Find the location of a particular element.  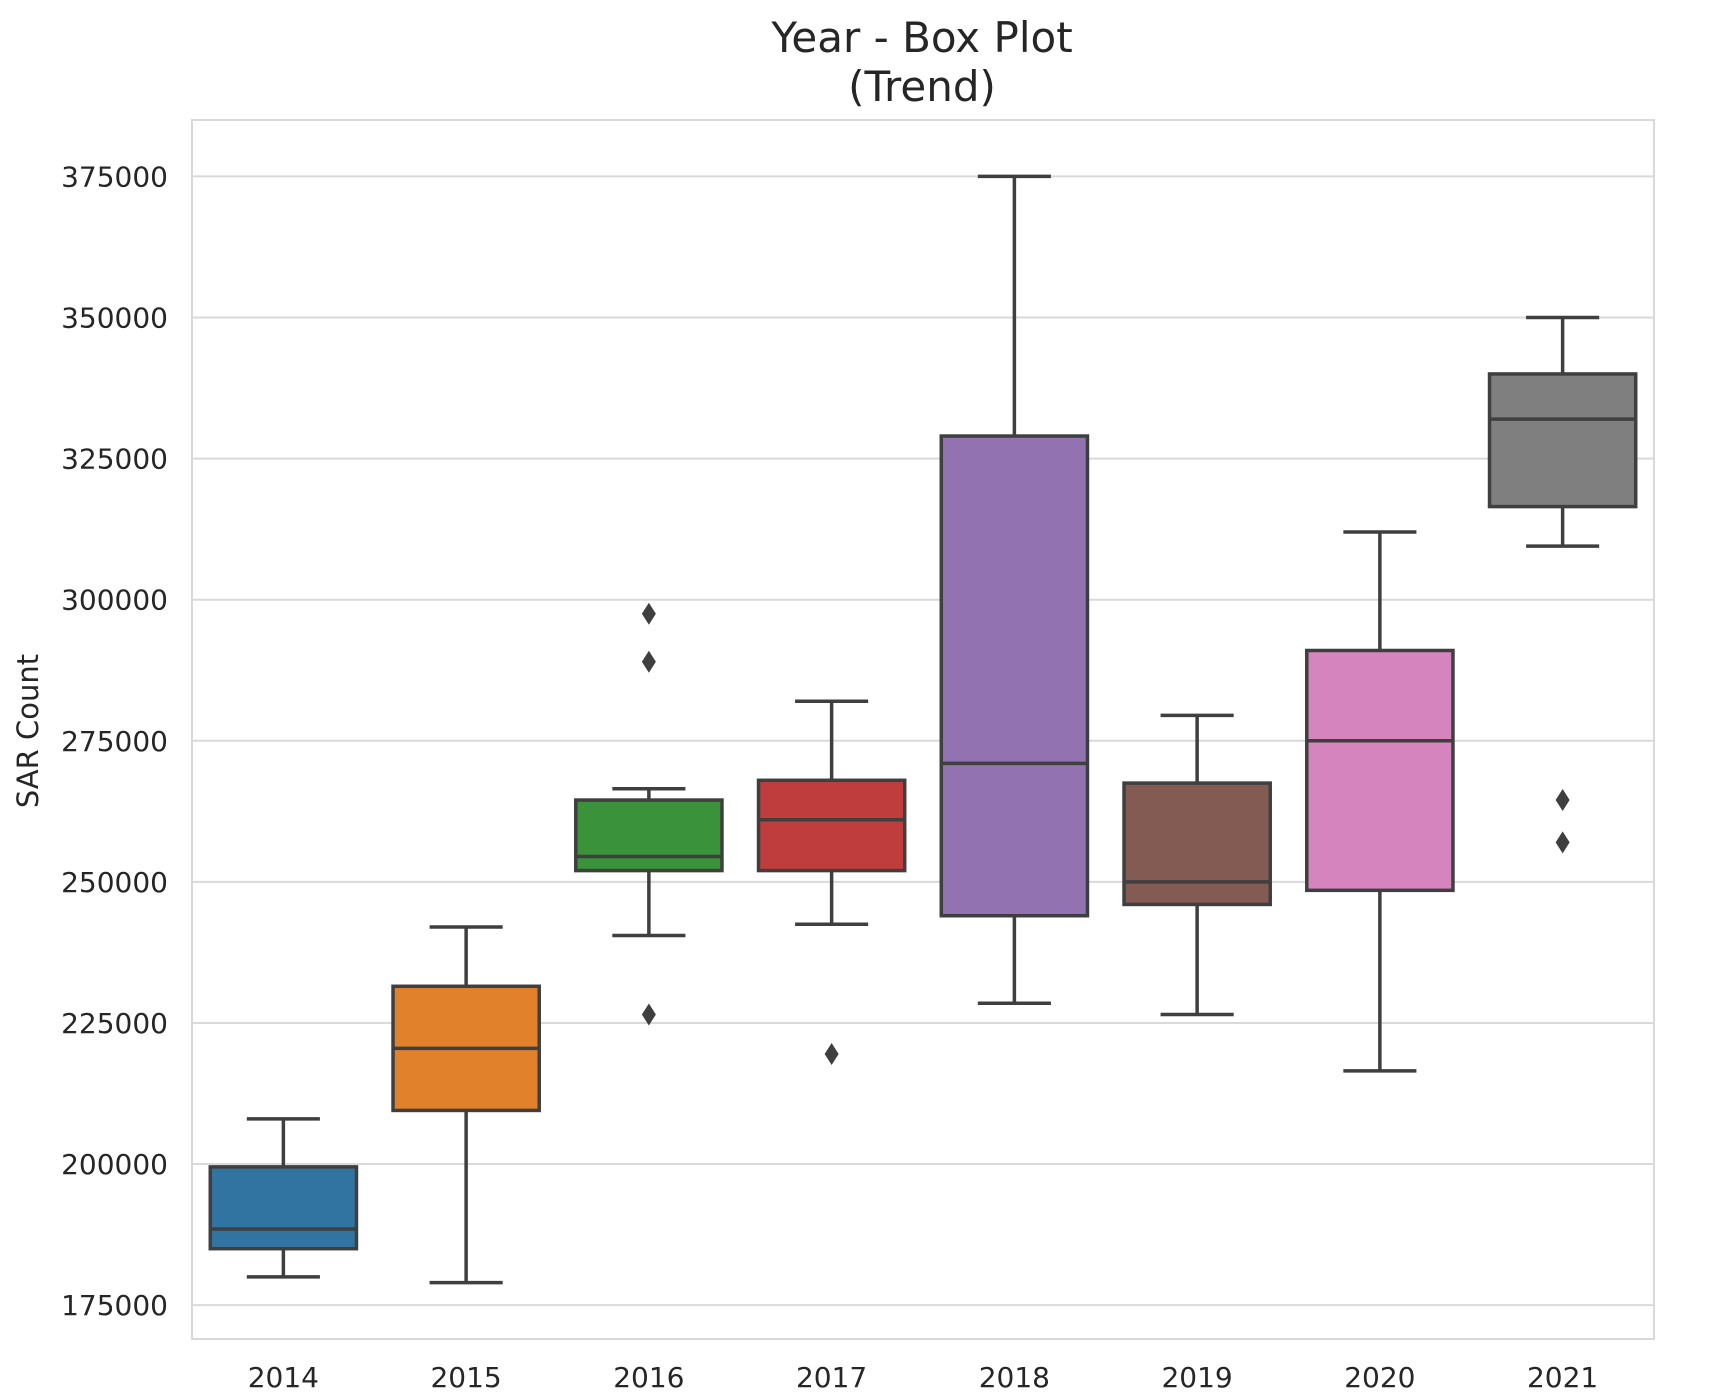

y-tick-label: 300000 is located at coordinates (114, 600).